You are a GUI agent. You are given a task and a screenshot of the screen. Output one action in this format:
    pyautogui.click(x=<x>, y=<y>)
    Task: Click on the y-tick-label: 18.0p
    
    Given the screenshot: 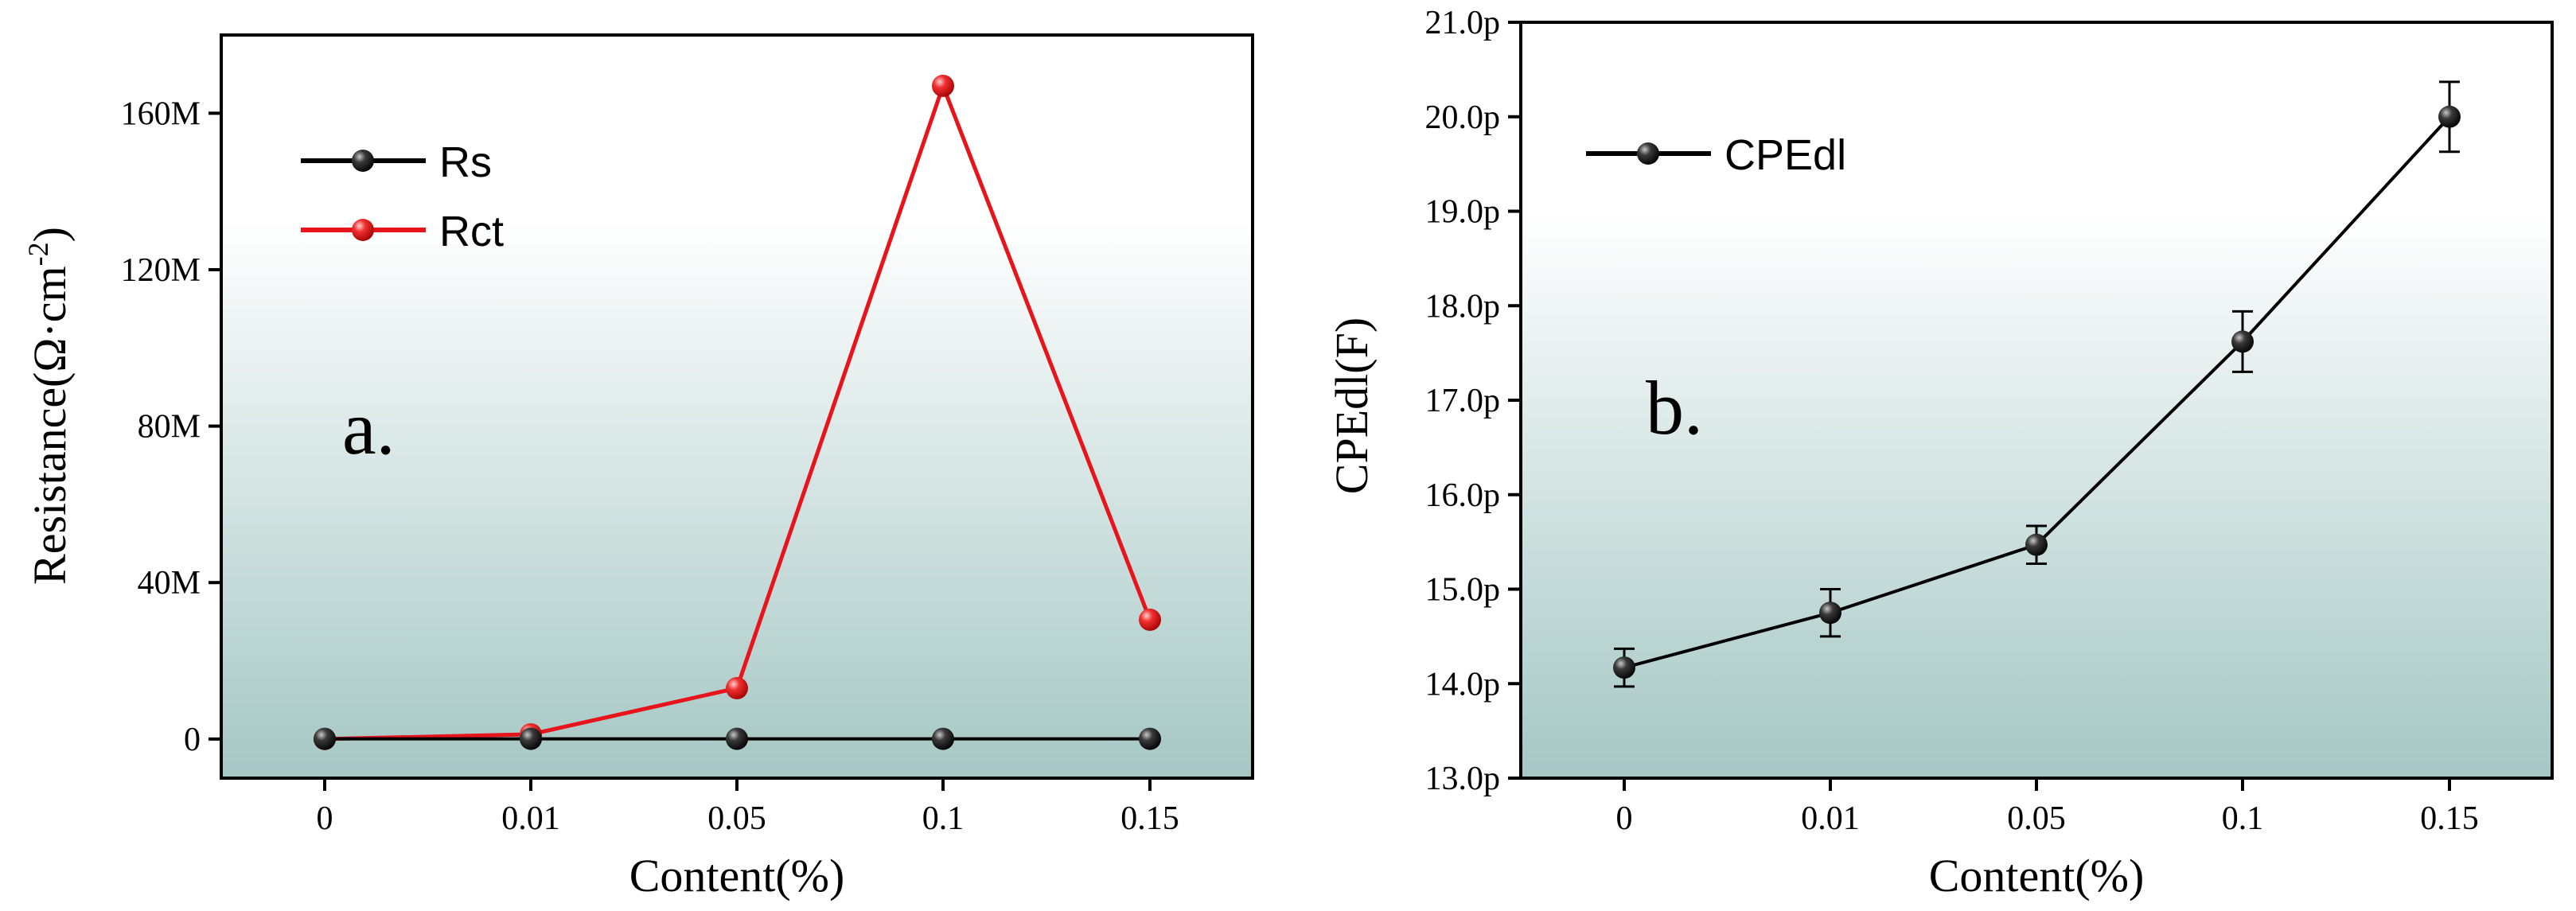 What is the action you would take?
    pyautogui.click(x=1463, y=306)
    